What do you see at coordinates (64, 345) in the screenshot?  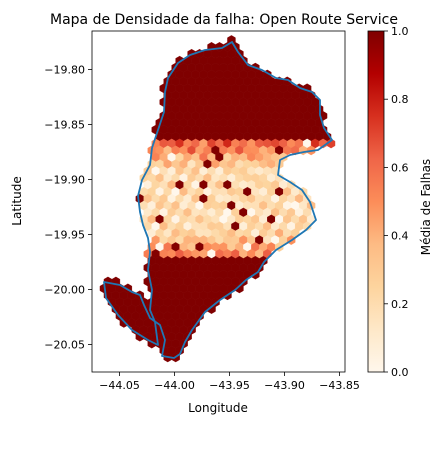 I see `y-tick-label: −20.05` at bounding box center [64, 345].